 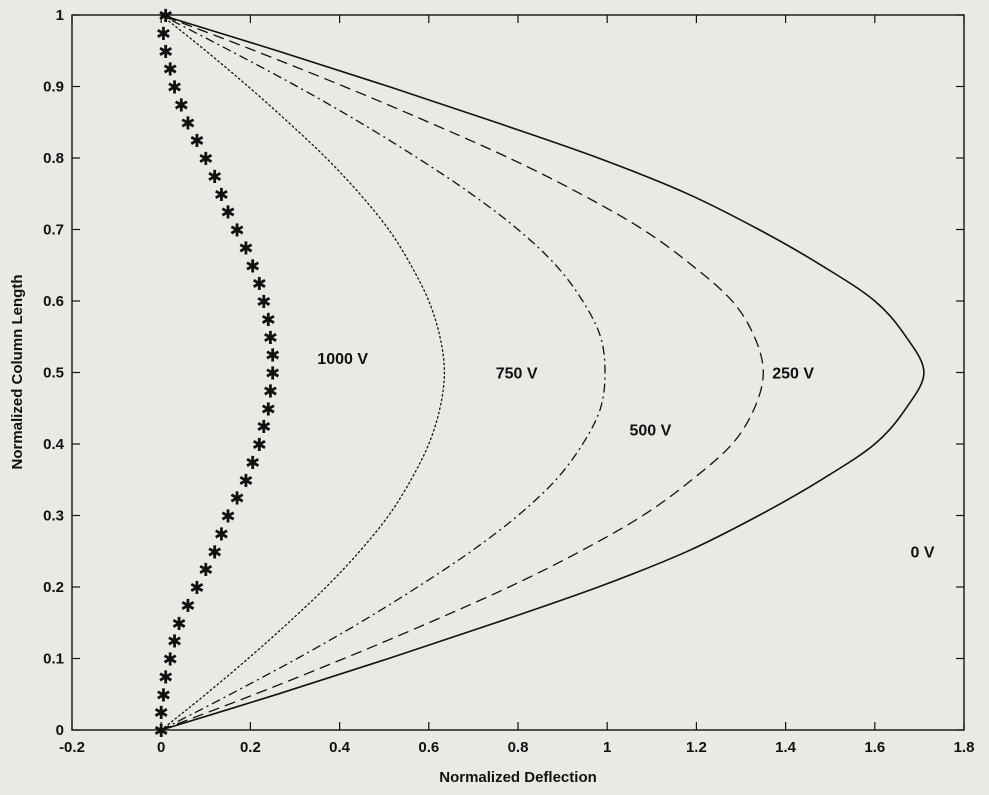 What do you see at coordinates (53, 87) in the screenshot?
I see `y-tick-label: 0.9` at bounding box center [53, 87].